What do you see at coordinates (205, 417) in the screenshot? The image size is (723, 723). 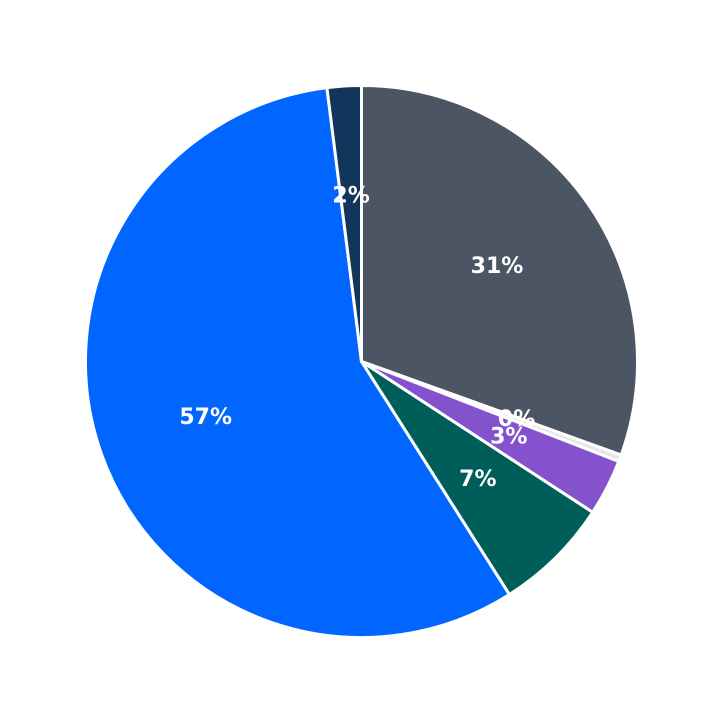 I see `pie-slice-label-4: 57%` at bounding box center [205, 417].